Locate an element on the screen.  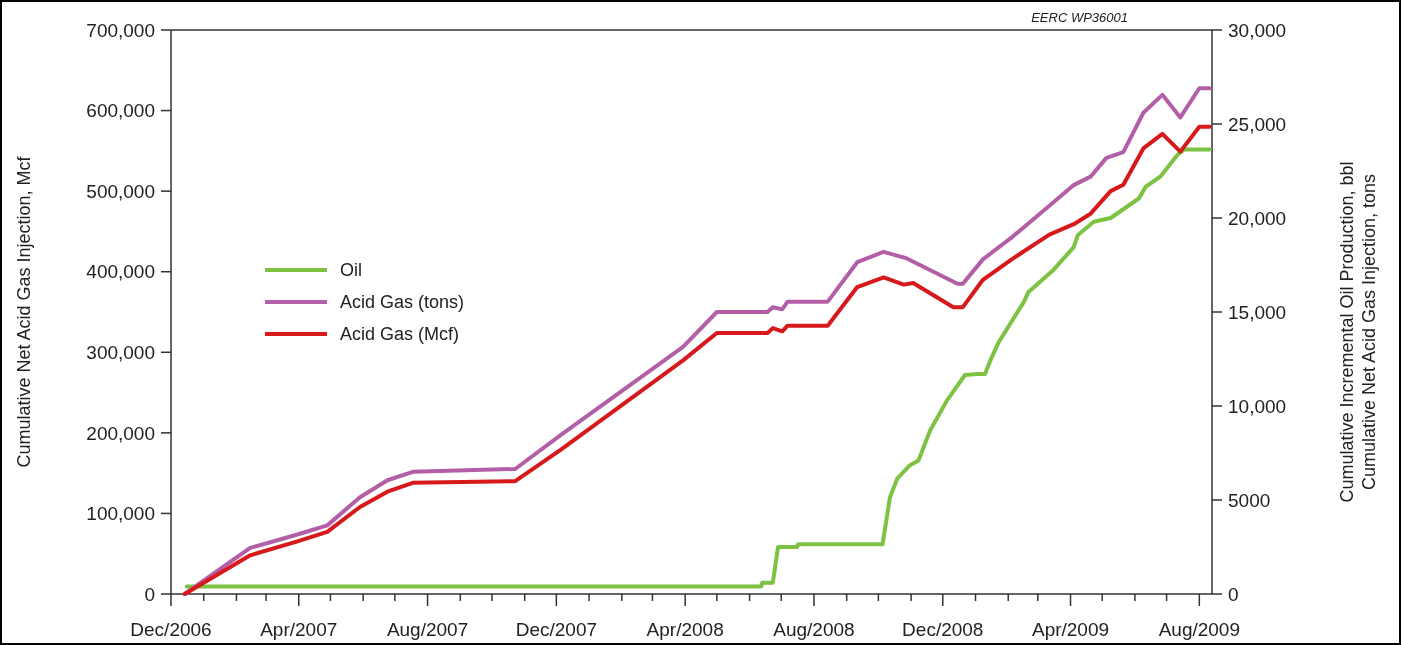
x-tick-label: Apr/2008 is located at coordinates (685, 629).